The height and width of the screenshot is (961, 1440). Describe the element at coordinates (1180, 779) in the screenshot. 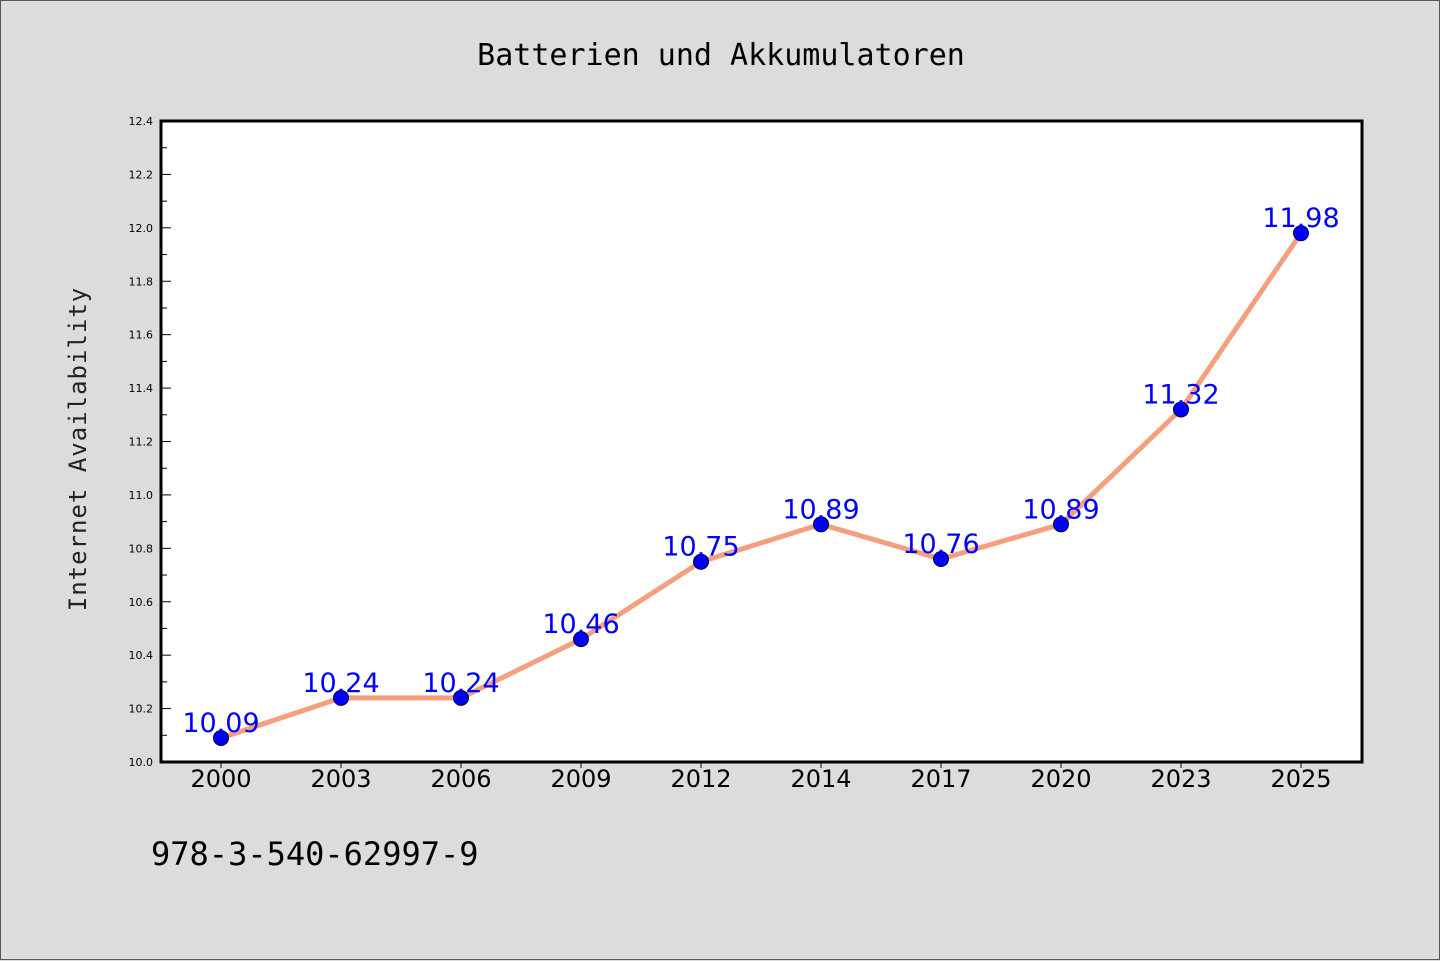

I see `x-tick-label: 2023` at that location.